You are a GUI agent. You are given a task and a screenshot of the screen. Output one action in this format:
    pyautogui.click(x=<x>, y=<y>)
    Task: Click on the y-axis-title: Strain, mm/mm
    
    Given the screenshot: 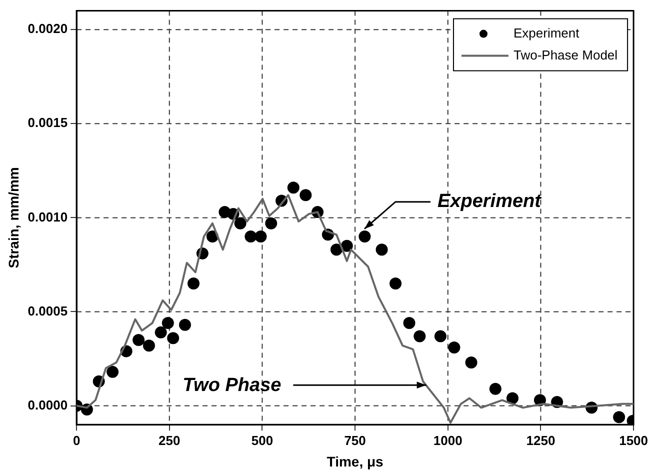 What is the action you would take?
    pyautogui.click(x=13, y=217)
    